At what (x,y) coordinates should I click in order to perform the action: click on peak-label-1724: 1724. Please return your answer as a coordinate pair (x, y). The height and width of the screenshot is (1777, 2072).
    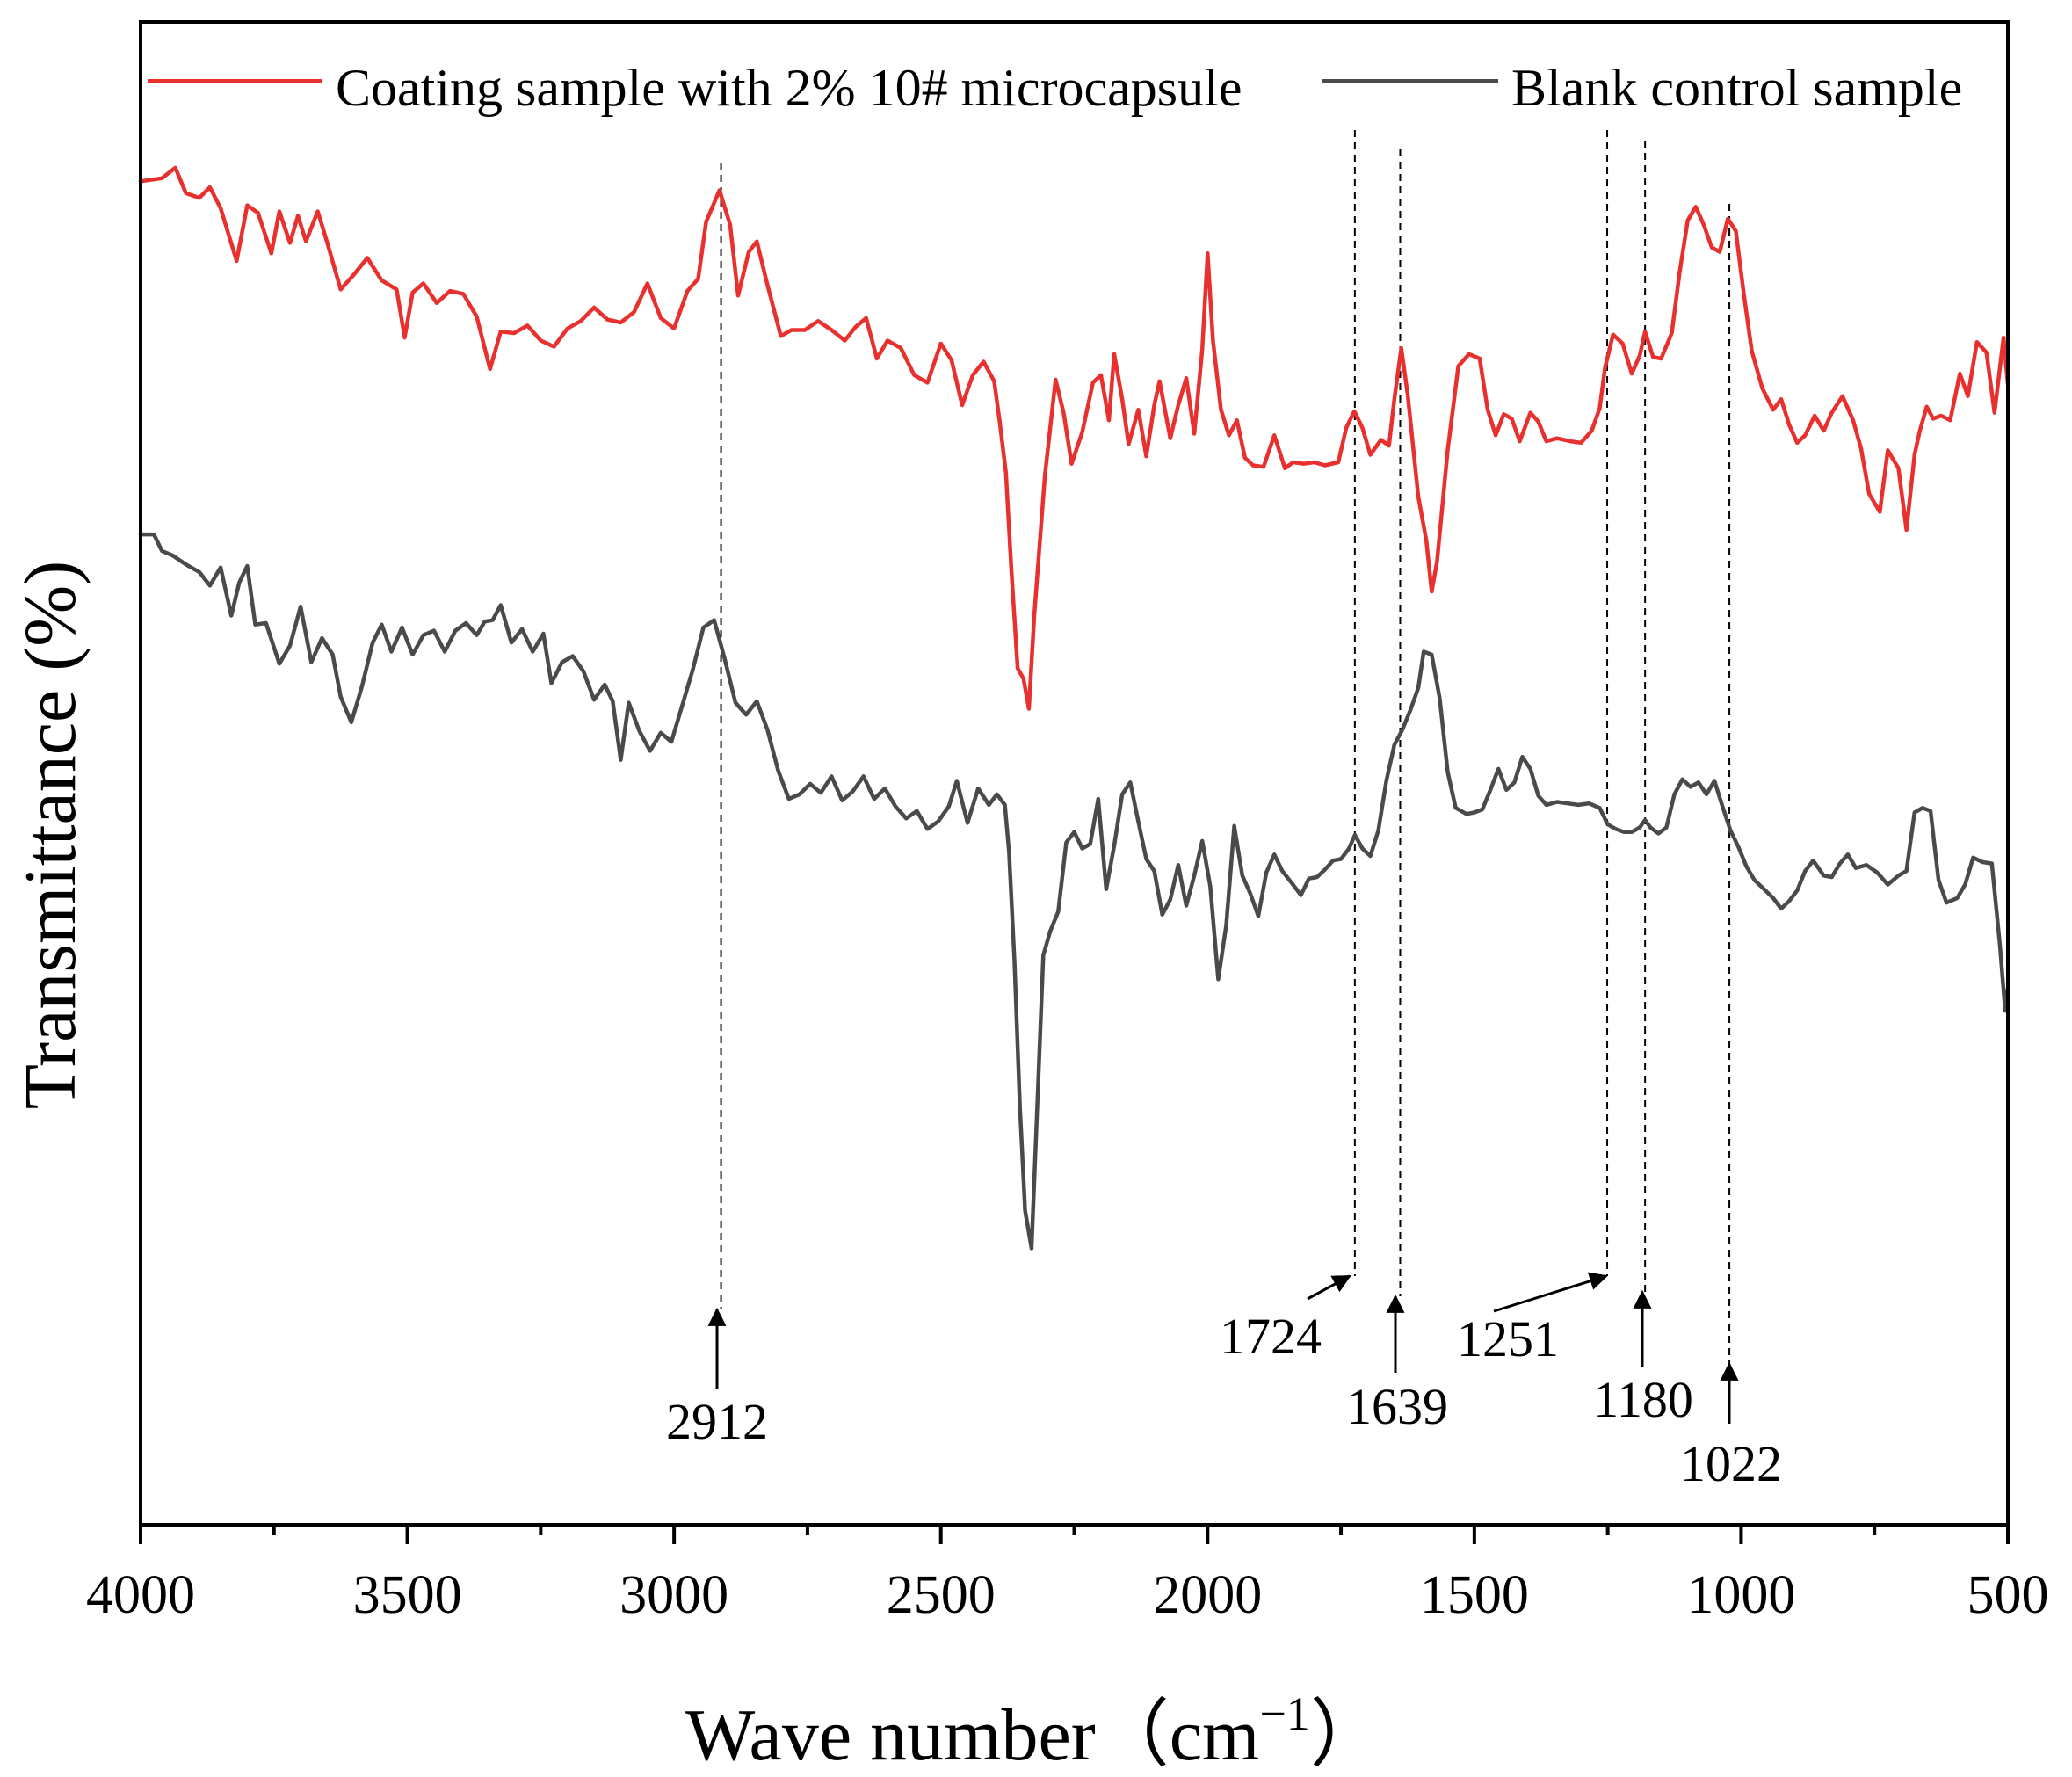
    Looking at the image, I should click on (1271, 1336).